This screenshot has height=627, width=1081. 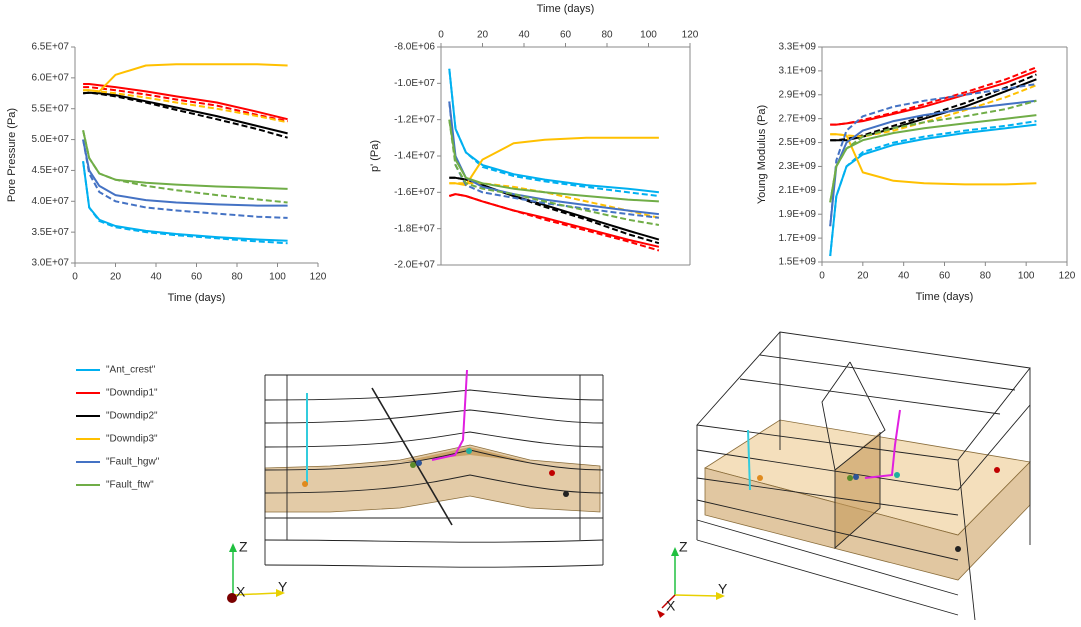 What do you see at coordinates (797, 190) in the screenshot?
I see `y-tick-label: 2.1E+09` at bounding box center [797, 190].